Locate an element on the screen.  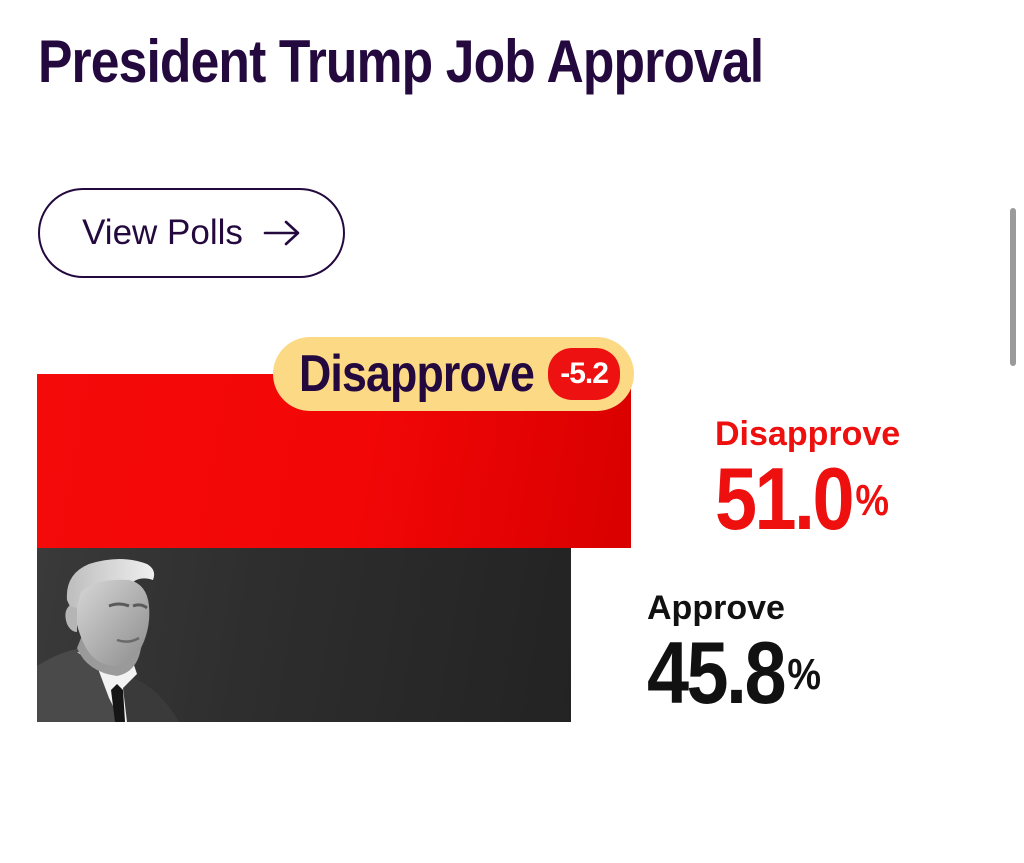
view-polls-button: View Polls is located at coordinates (191, 233).